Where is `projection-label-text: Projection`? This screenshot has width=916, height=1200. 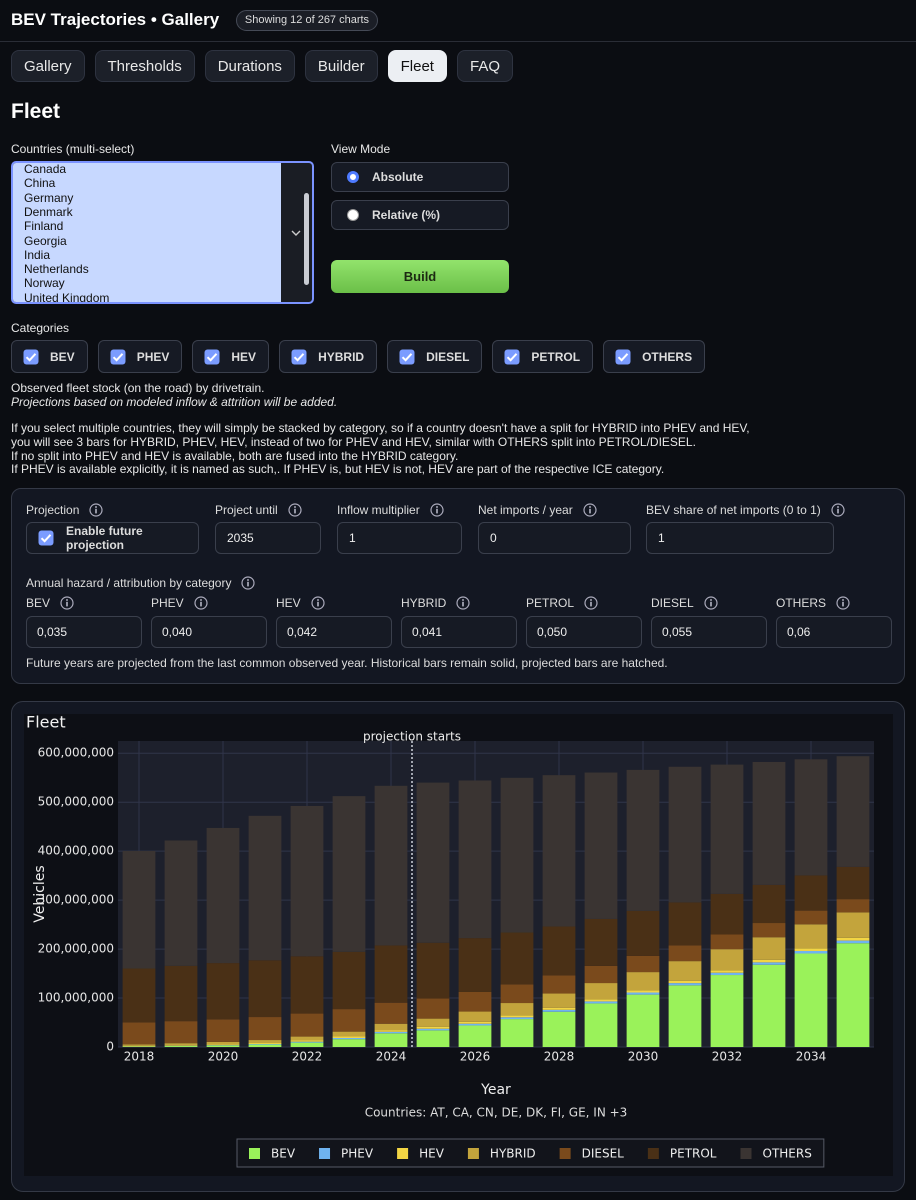 projection-label-text: Projection is located at coordinates (53, 510).